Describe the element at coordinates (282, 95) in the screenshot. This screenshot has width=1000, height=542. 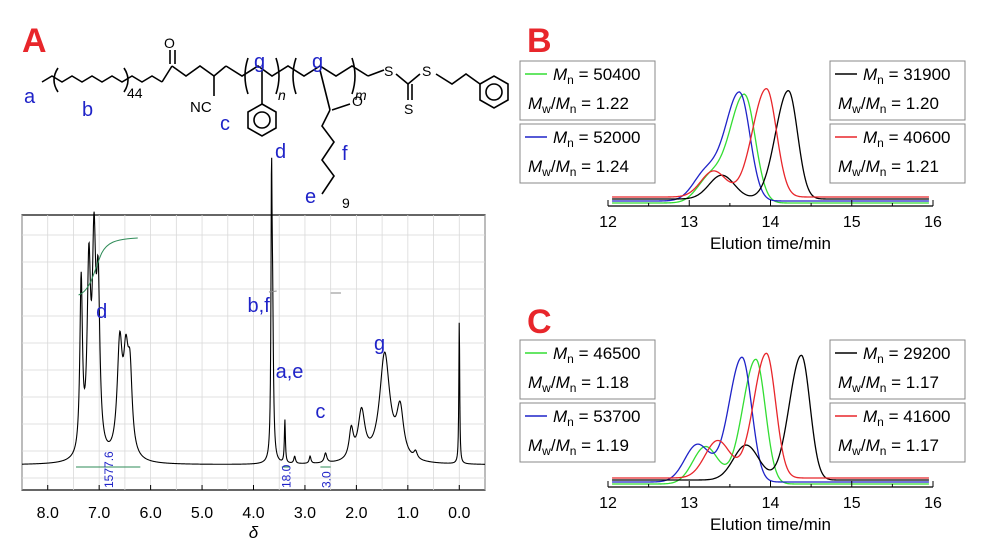
I see `label-n: n` at that location.